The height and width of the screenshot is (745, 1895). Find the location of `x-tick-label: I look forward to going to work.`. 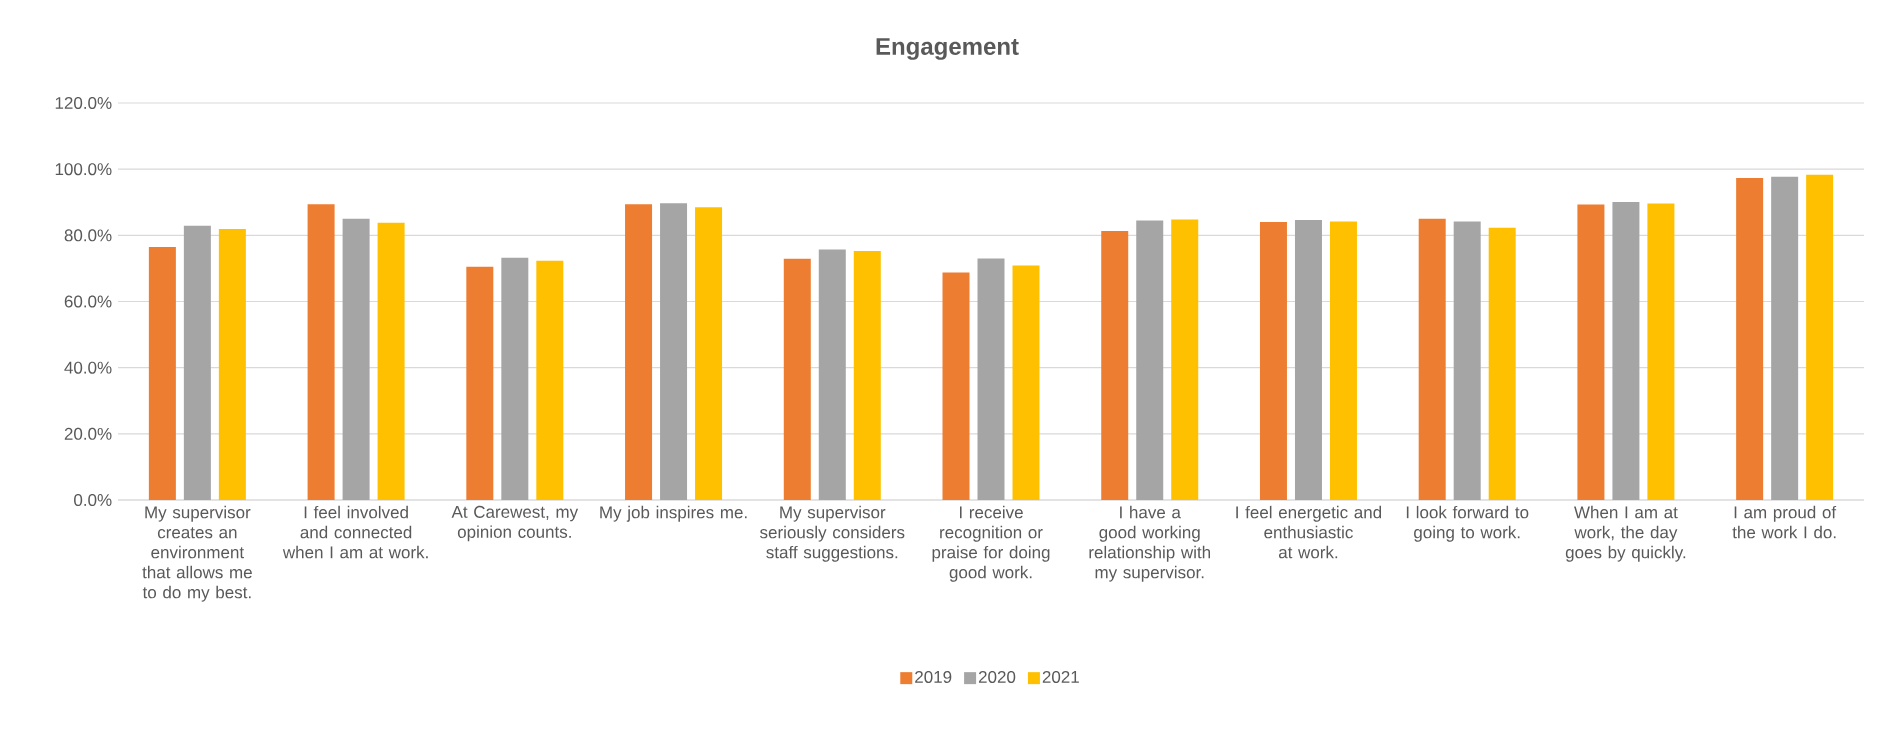

x-tick-label: I look forward to going to work. is located at coordinates (1467, 523).